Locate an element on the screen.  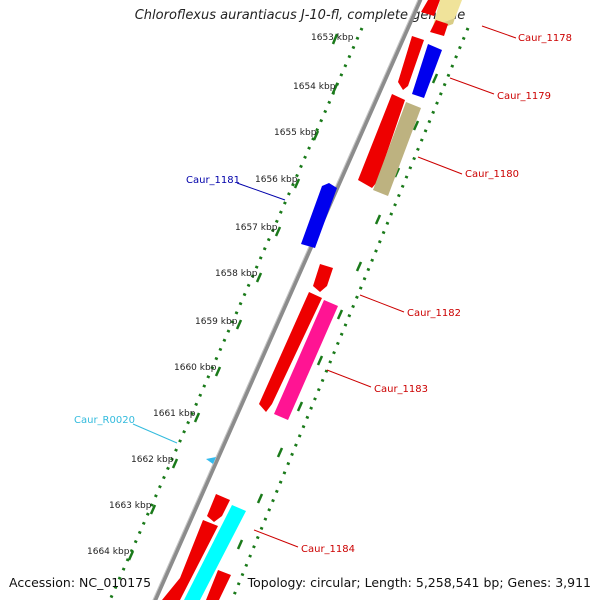
gene-label-Caur_1182: Caur_1182 is located at coordinates (434, 313).